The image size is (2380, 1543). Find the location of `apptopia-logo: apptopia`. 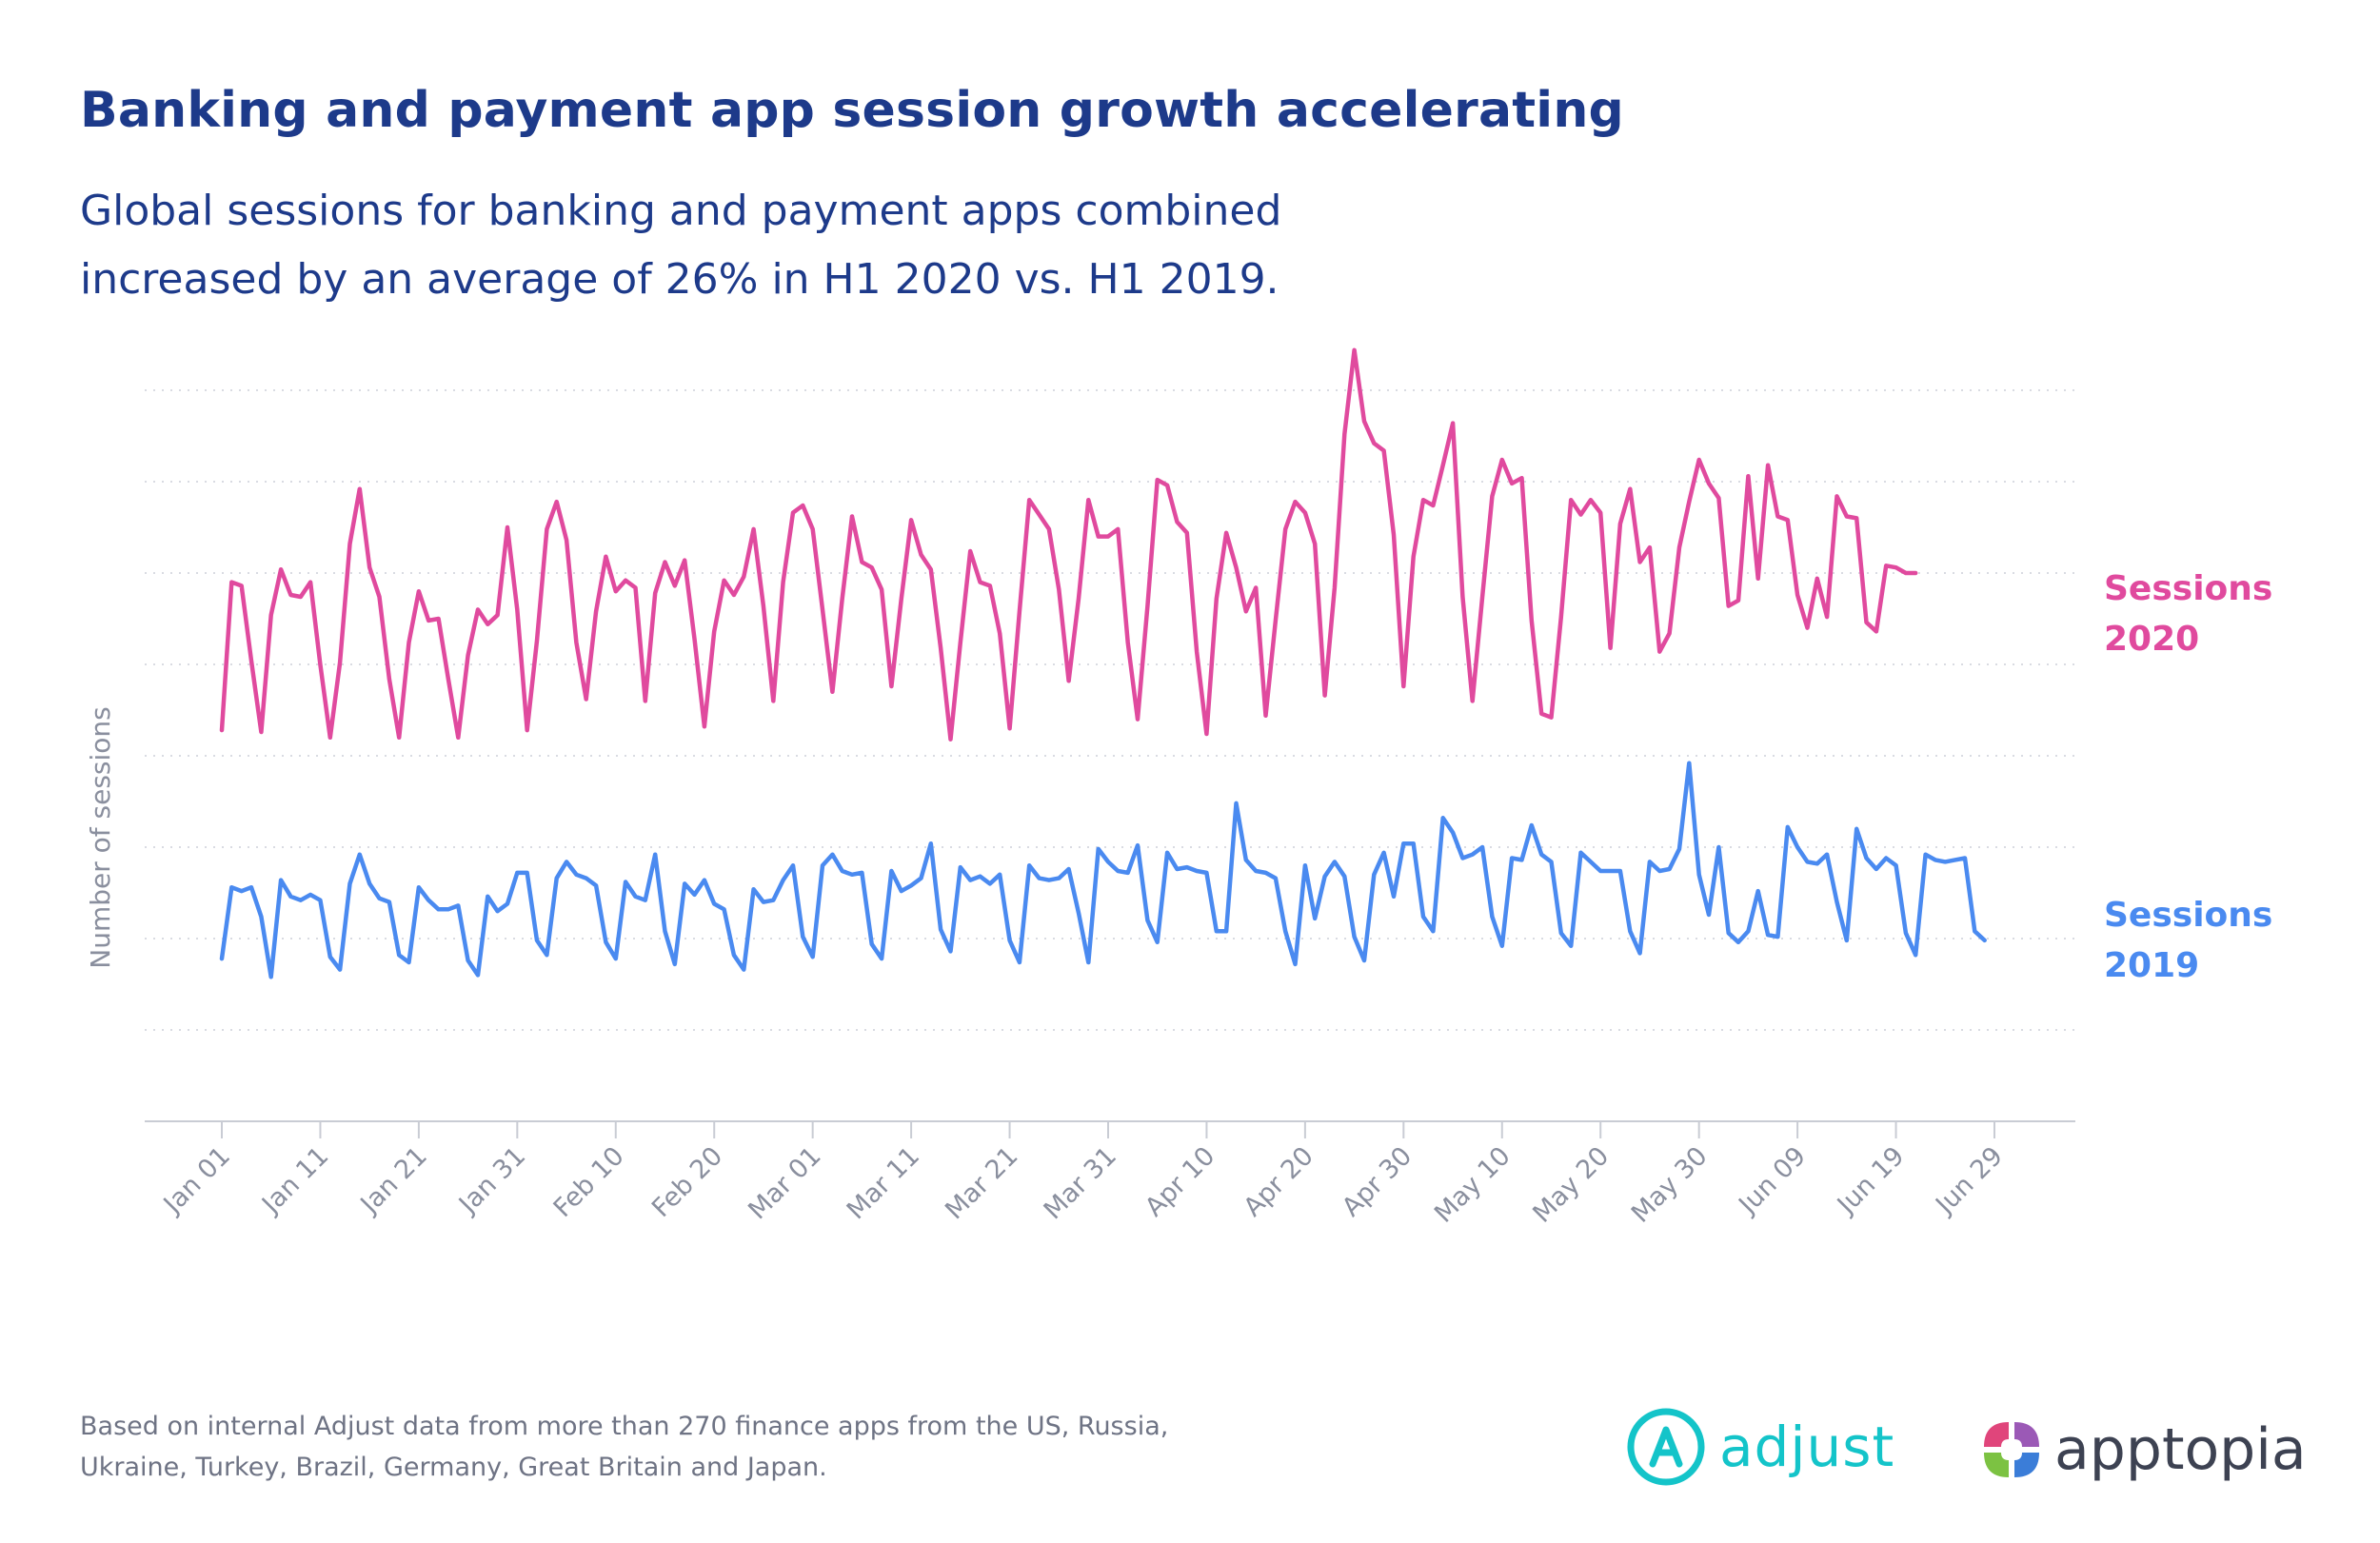

apptopia-logo: apptopia is located at coordinates (2143, 1449).